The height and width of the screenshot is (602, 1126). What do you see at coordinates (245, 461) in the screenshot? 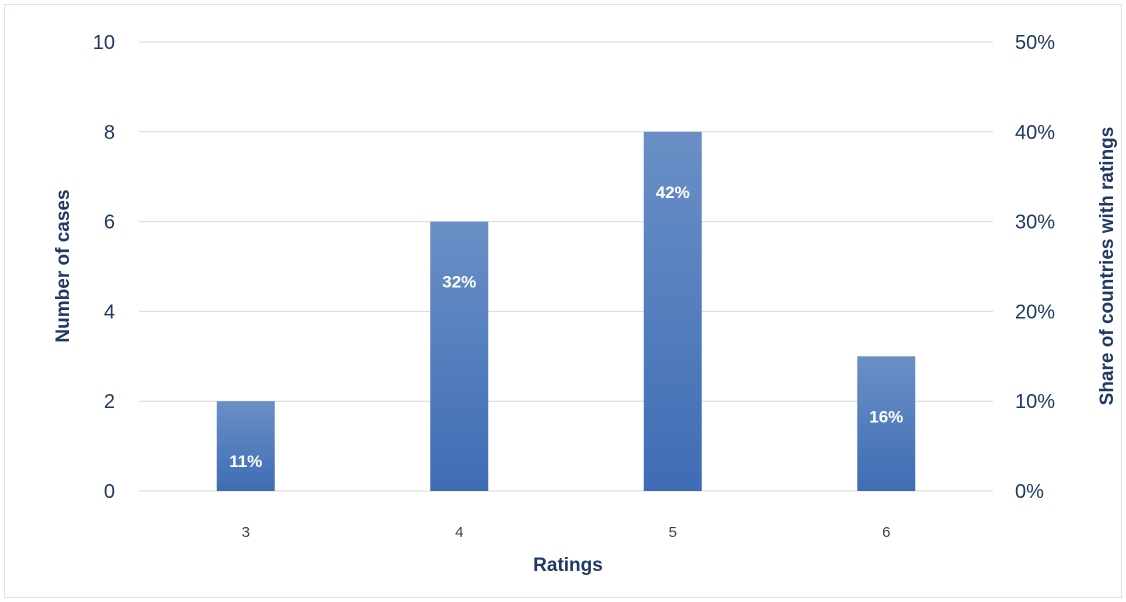
I see `bar-data-label: 11%` at bounding box center [245, 461].